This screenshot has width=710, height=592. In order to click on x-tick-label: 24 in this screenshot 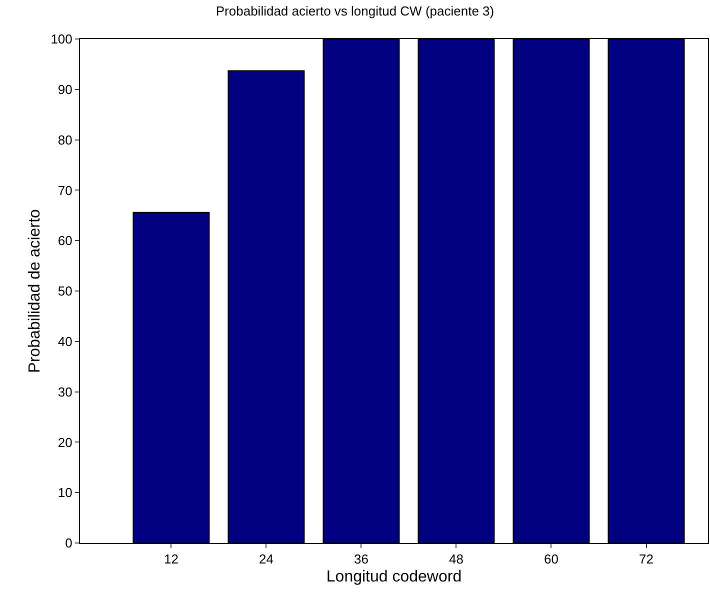, I will do `click(266, 559)`.